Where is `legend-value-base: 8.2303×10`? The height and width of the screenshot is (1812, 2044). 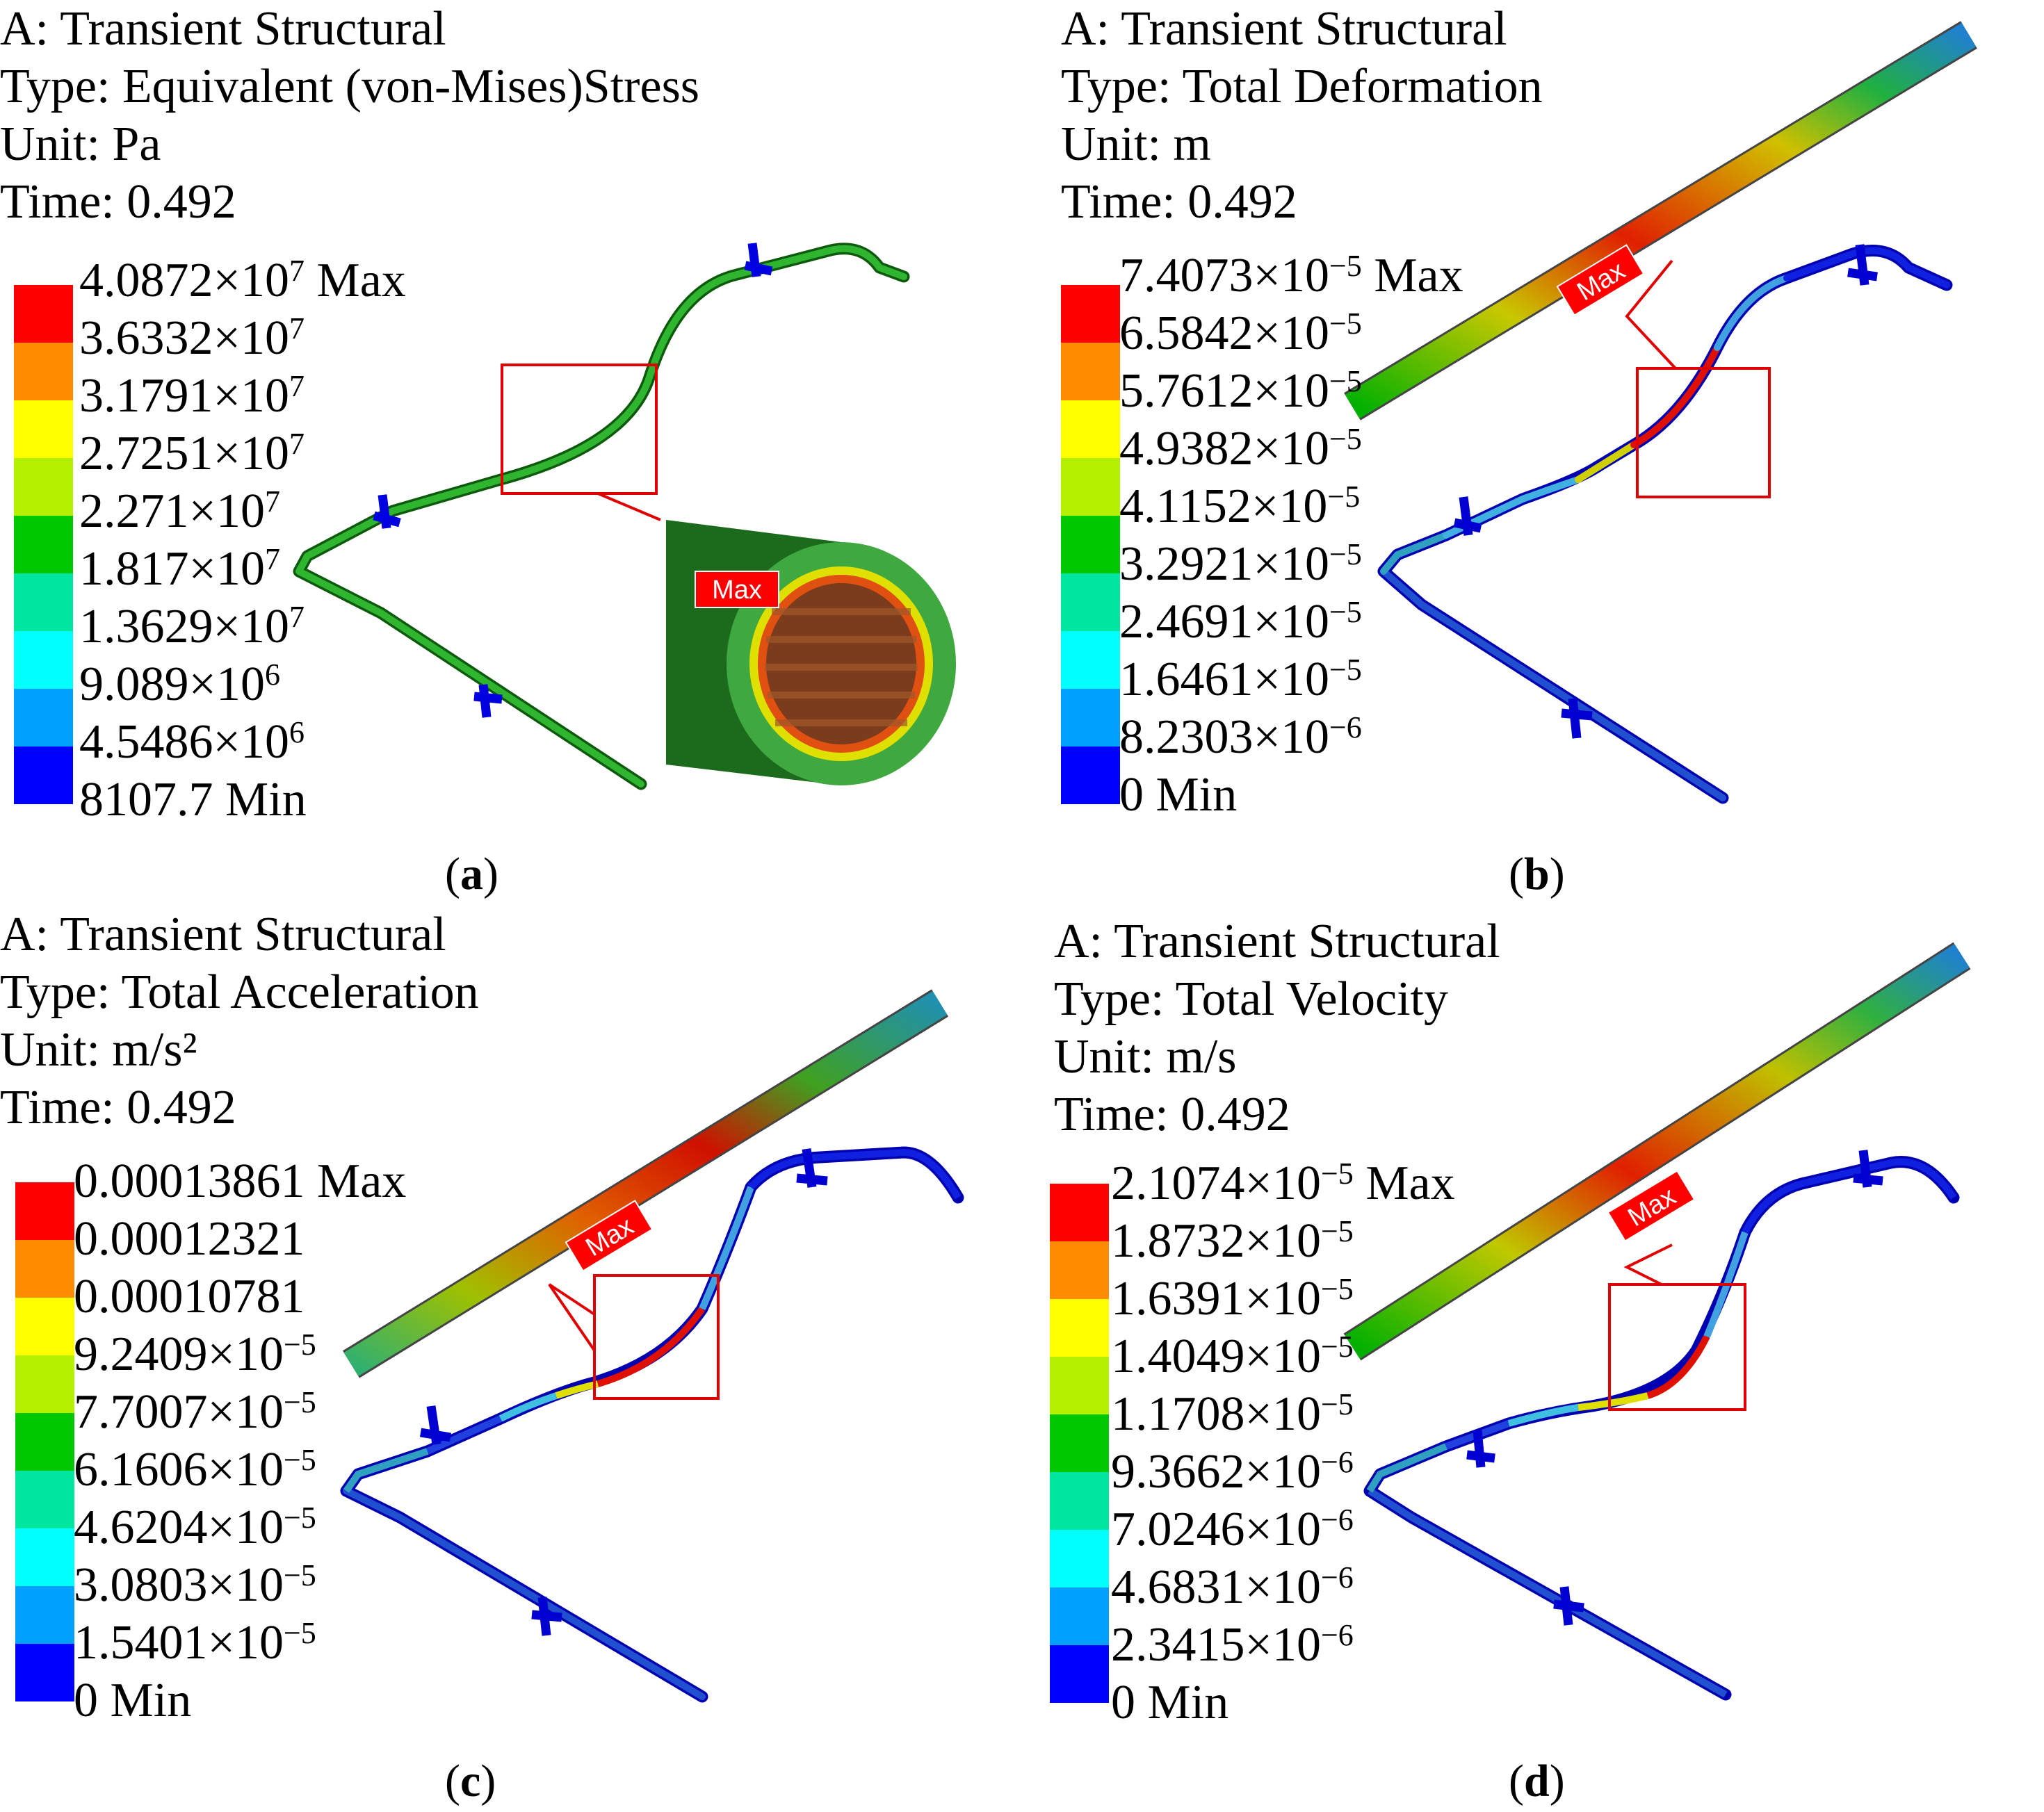 legend-value-base: 8.2303×10 is located at coordinates (1224, 737).